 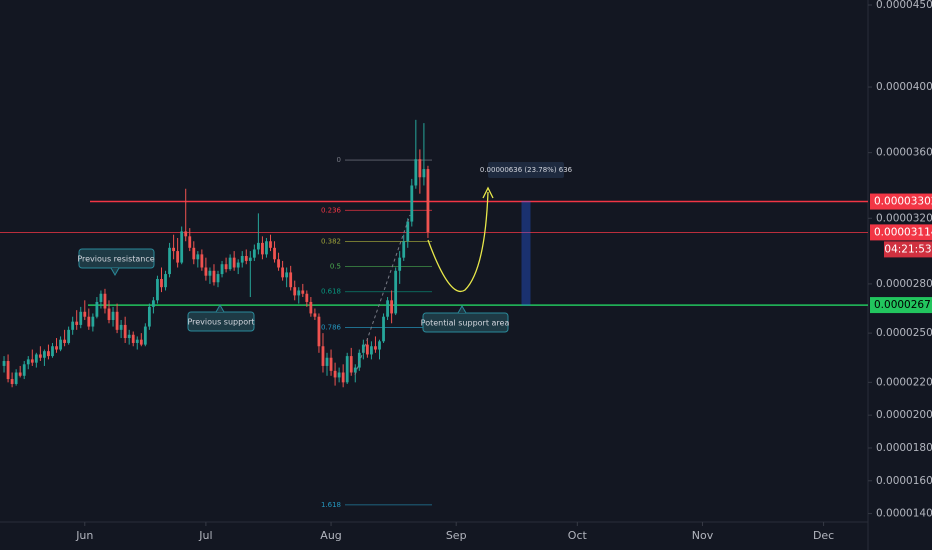 I want to click on countdown: 04:21:53, so click(x=907, y=249).